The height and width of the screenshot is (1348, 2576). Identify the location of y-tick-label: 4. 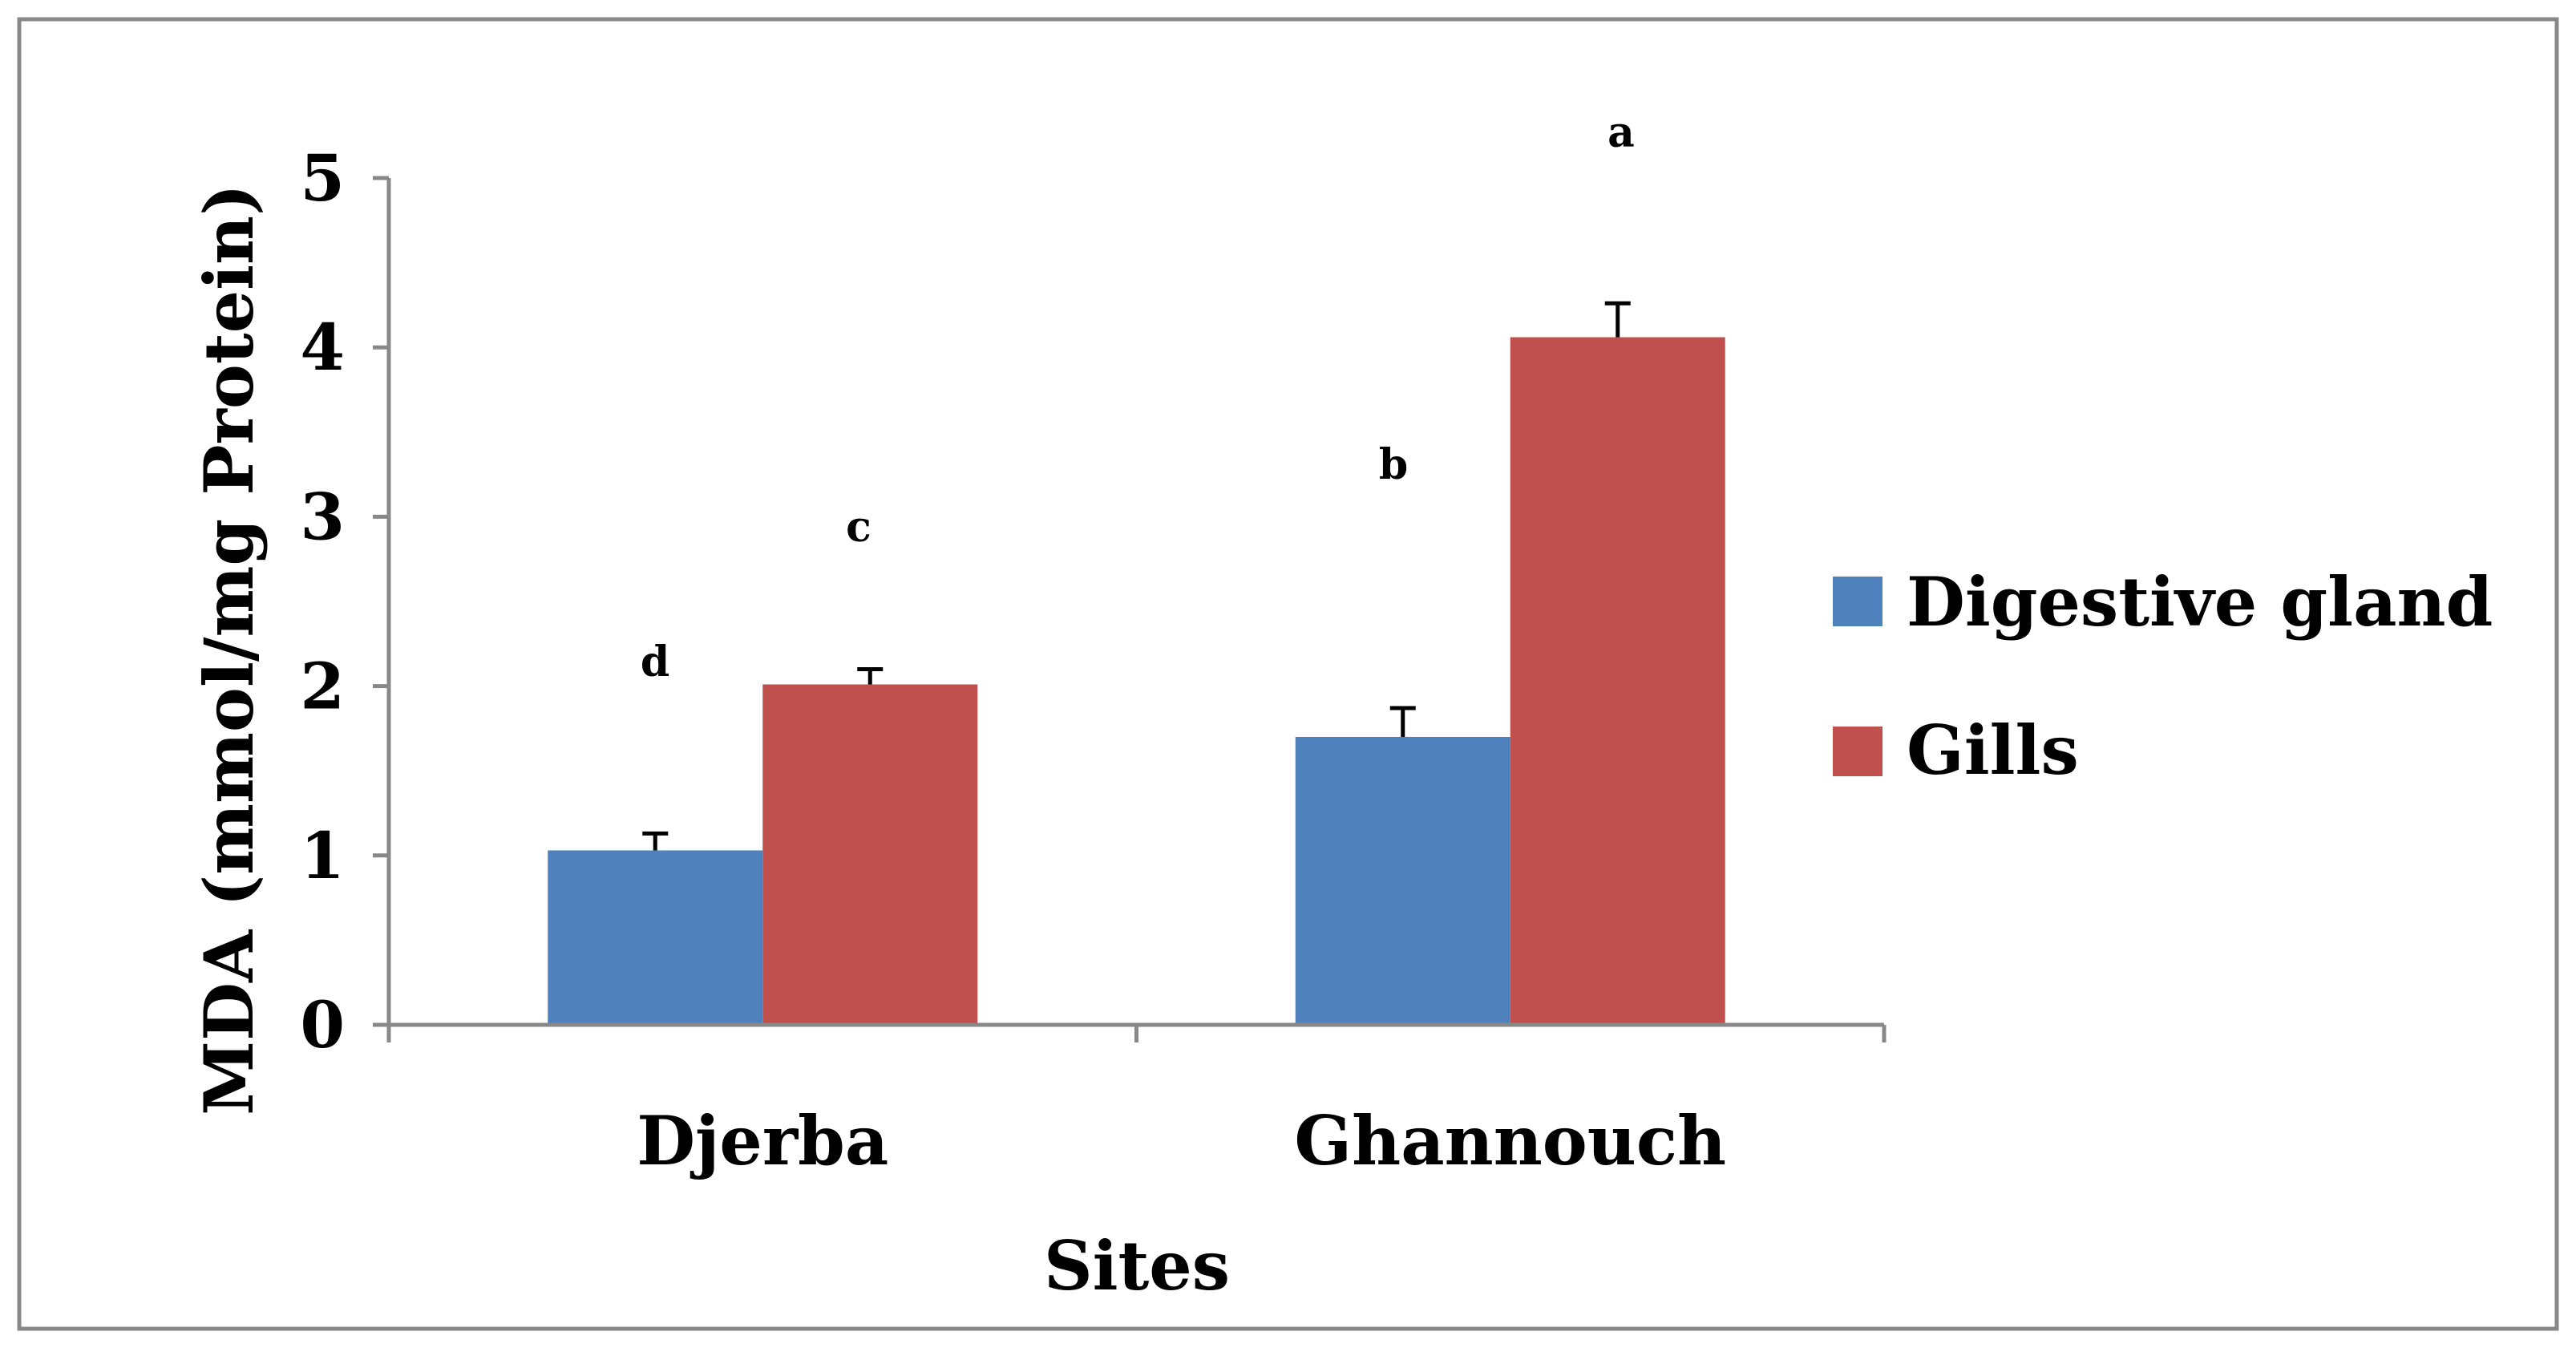
(322, 347).